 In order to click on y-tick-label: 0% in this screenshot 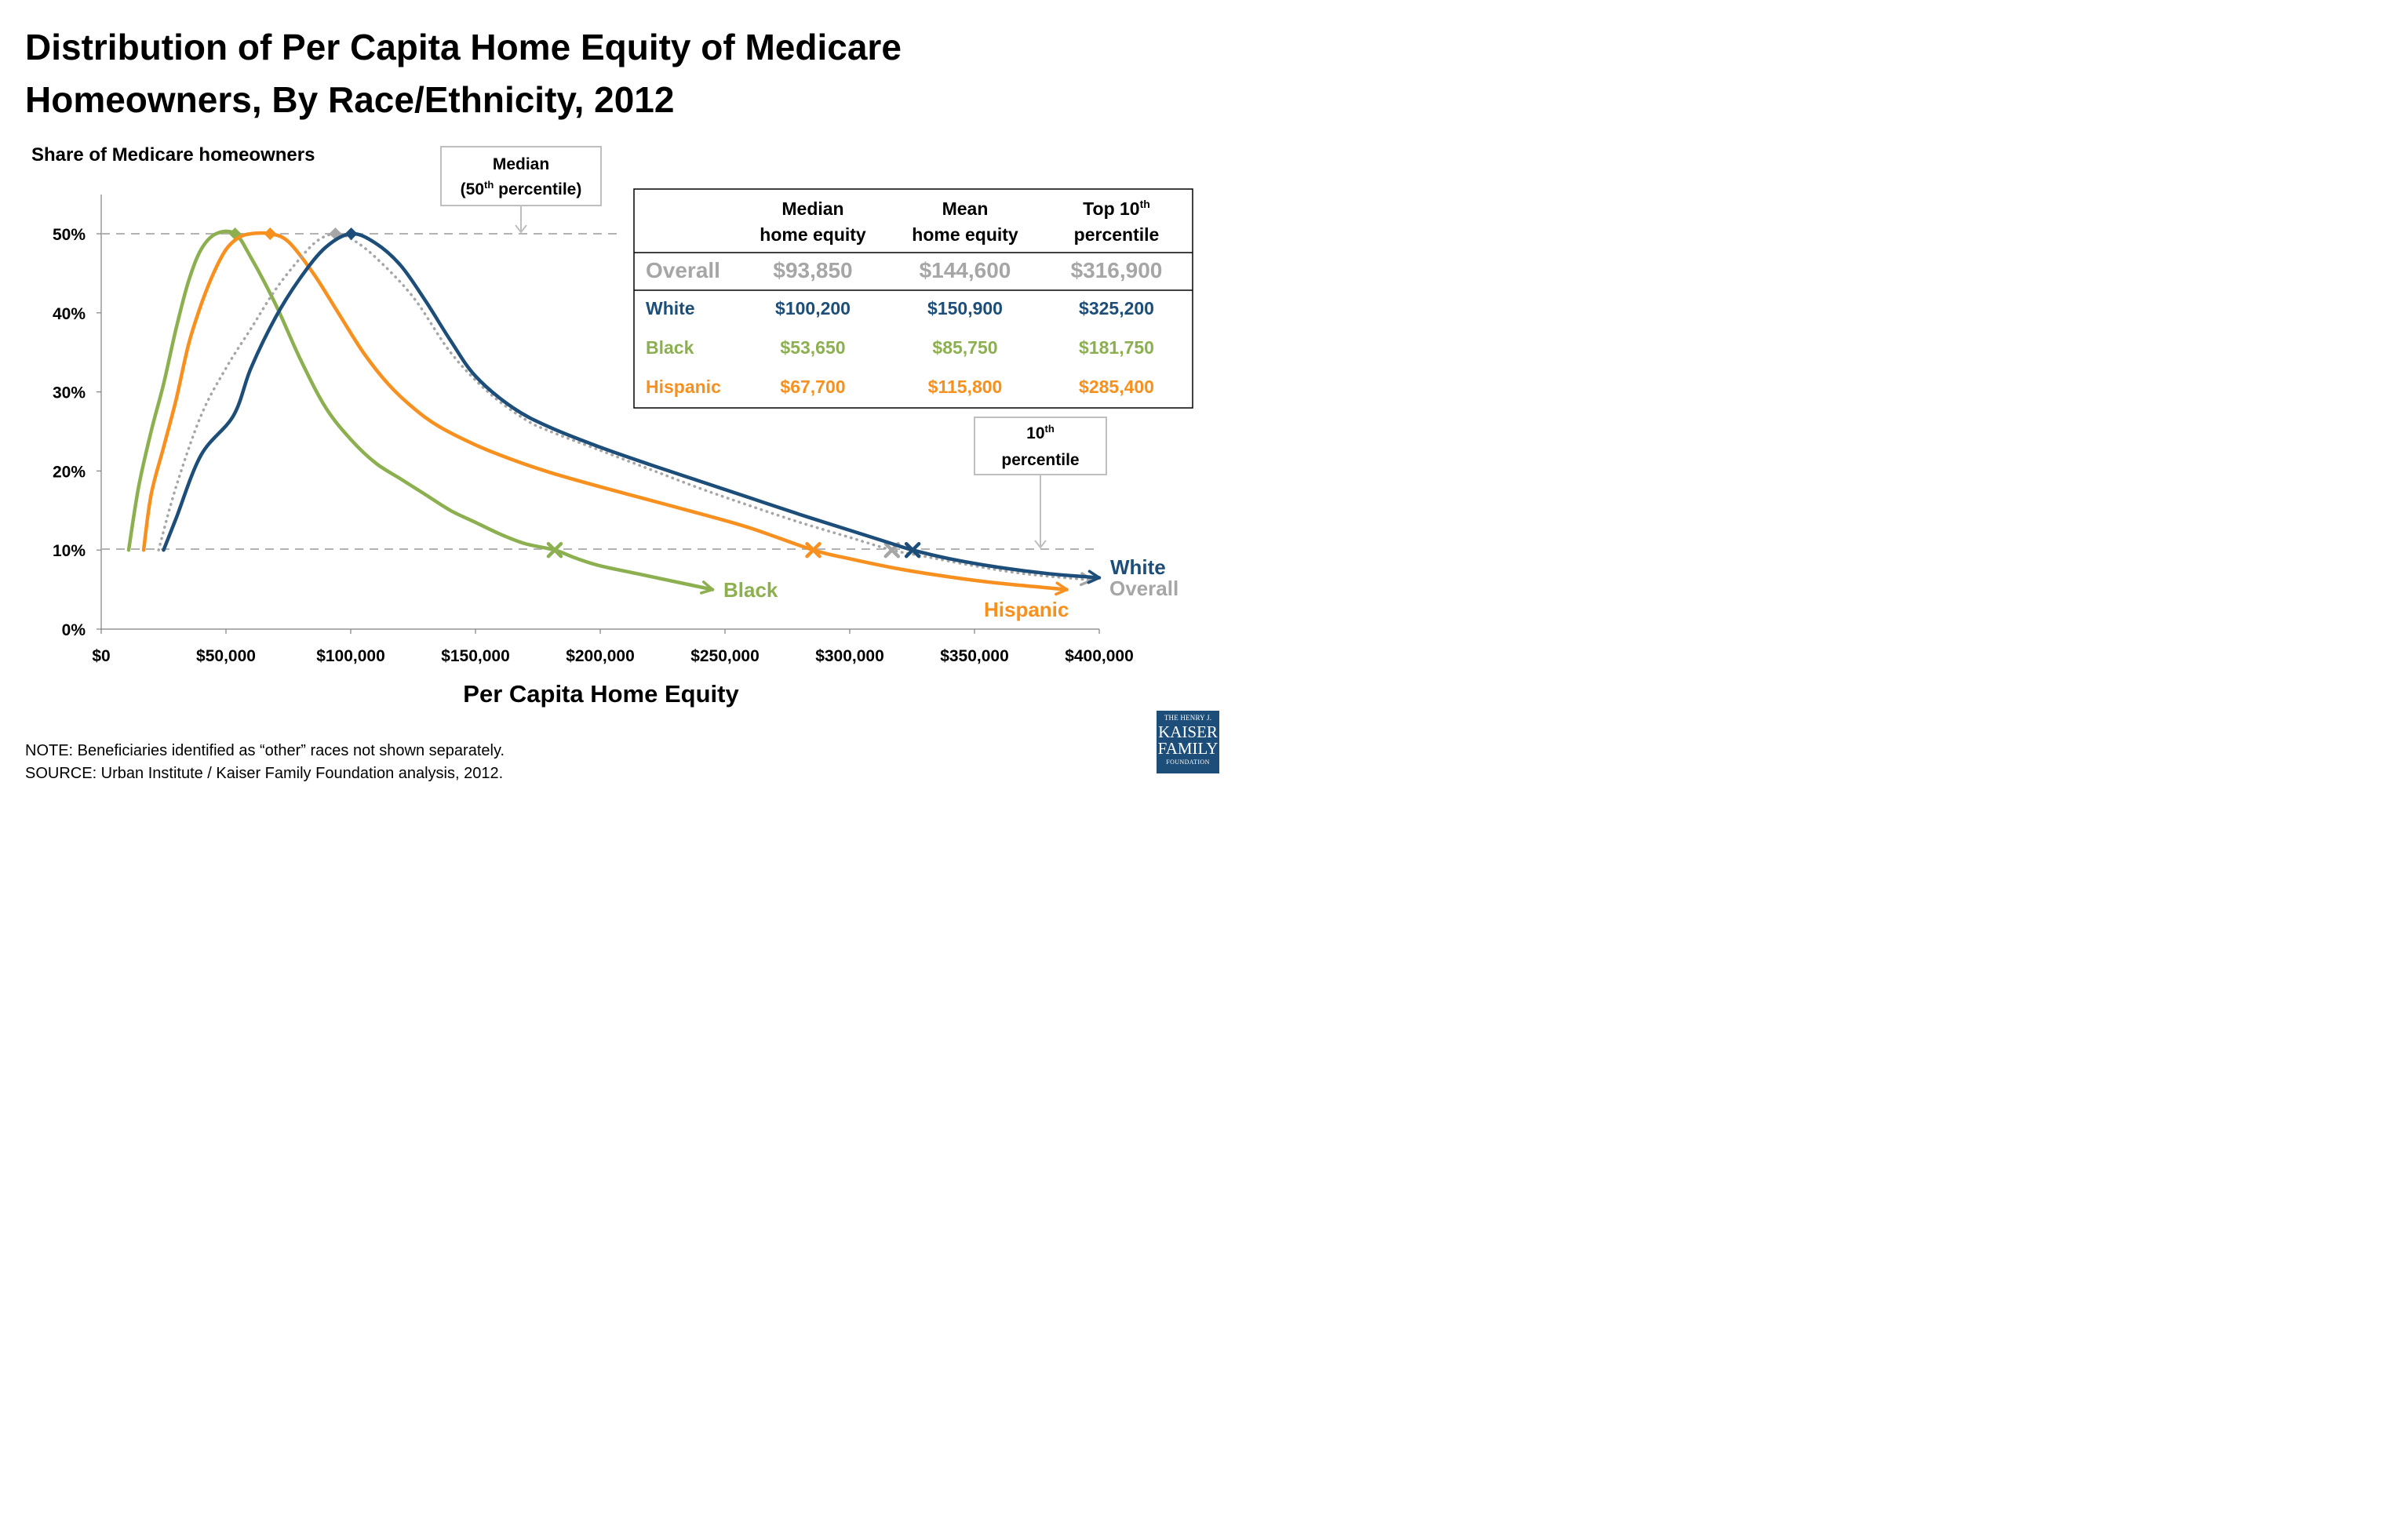, I will do `click(74, 630)`.